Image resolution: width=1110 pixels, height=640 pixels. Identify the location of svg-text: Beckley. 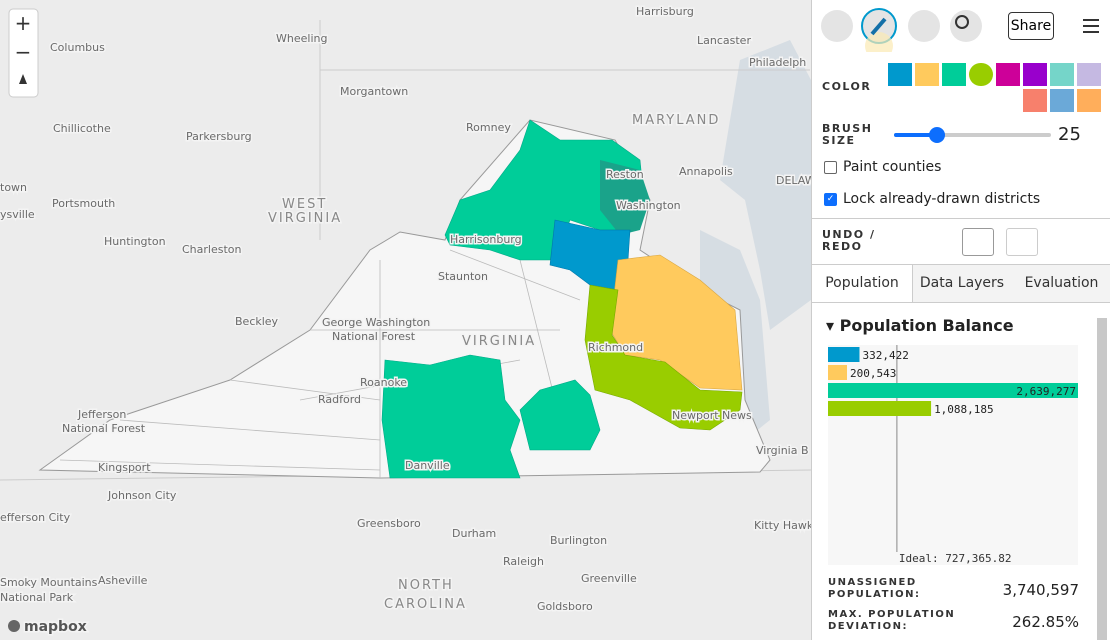
(257, 321).